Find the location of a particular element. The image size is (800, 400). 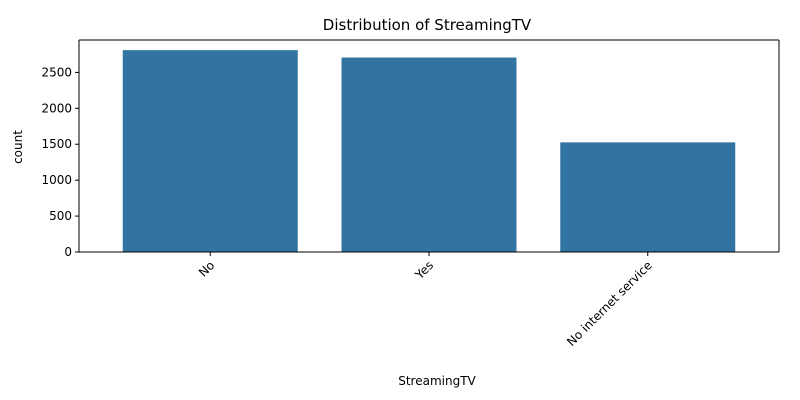

bar-yes is located at coordinates (429, 154).